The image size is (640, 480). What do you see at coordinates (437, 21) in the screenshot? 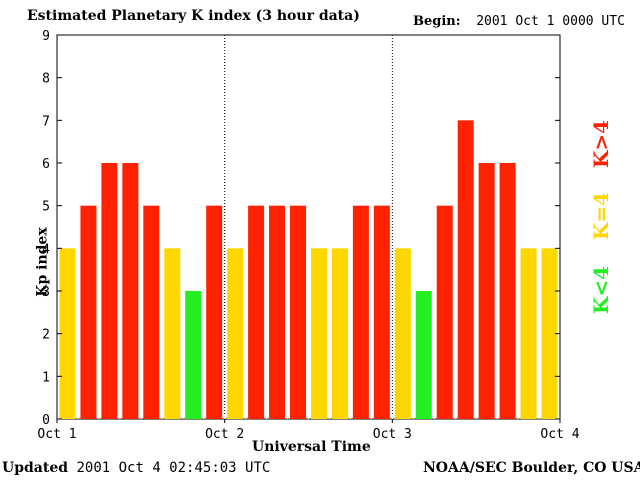
I see `begin-label: Begin:` at bounding box center [437, 21].